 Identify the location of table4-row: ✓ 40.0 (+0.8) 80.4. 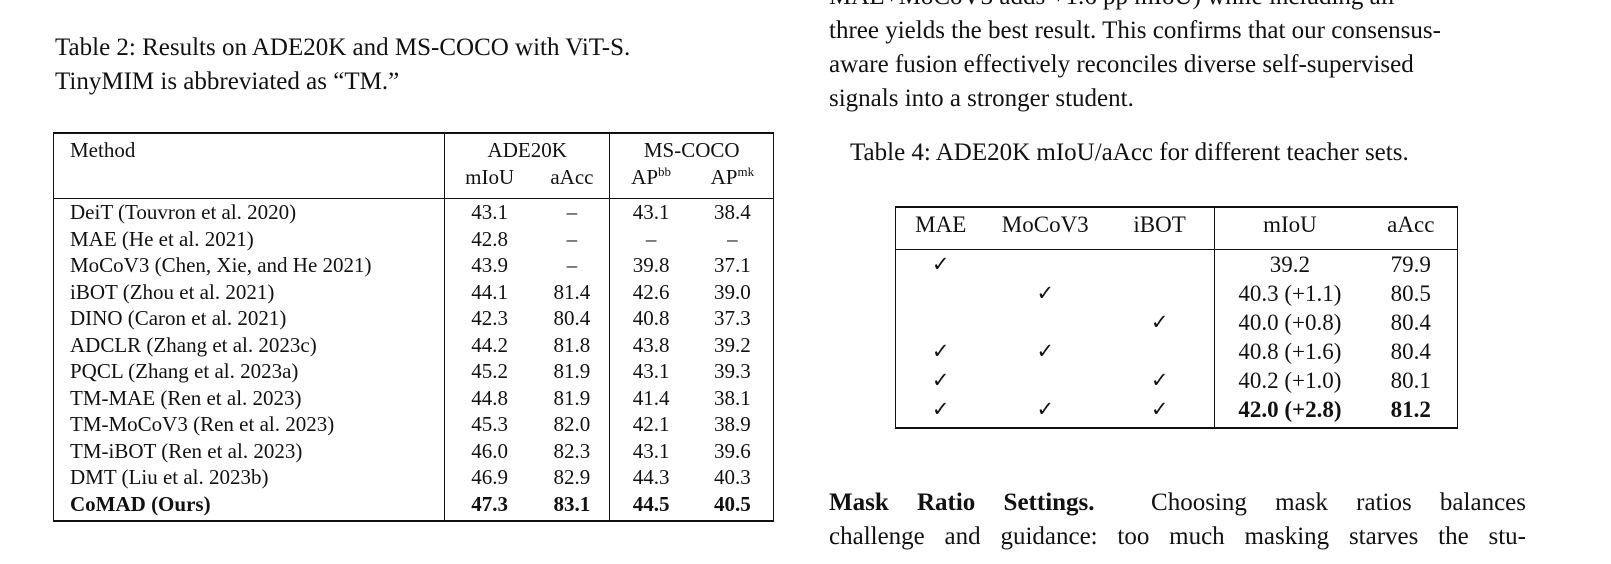
(1176, 322).